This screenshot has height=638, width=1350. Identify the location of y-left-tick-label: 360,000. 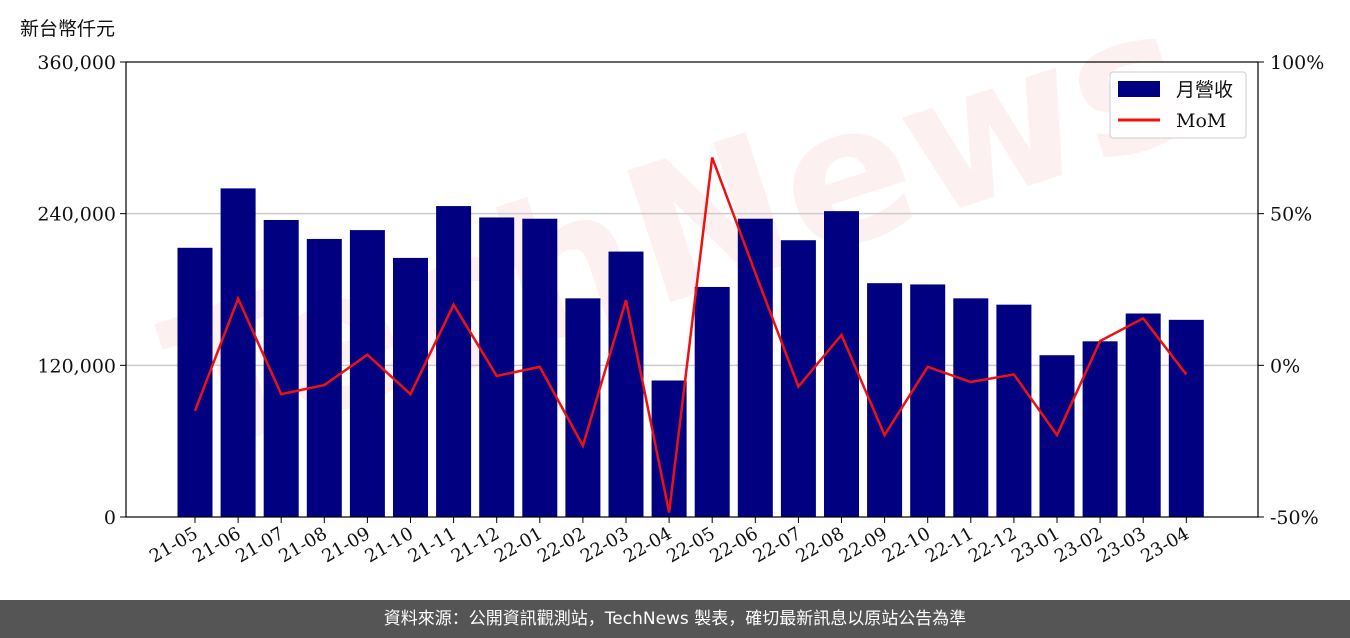
(76, 63).